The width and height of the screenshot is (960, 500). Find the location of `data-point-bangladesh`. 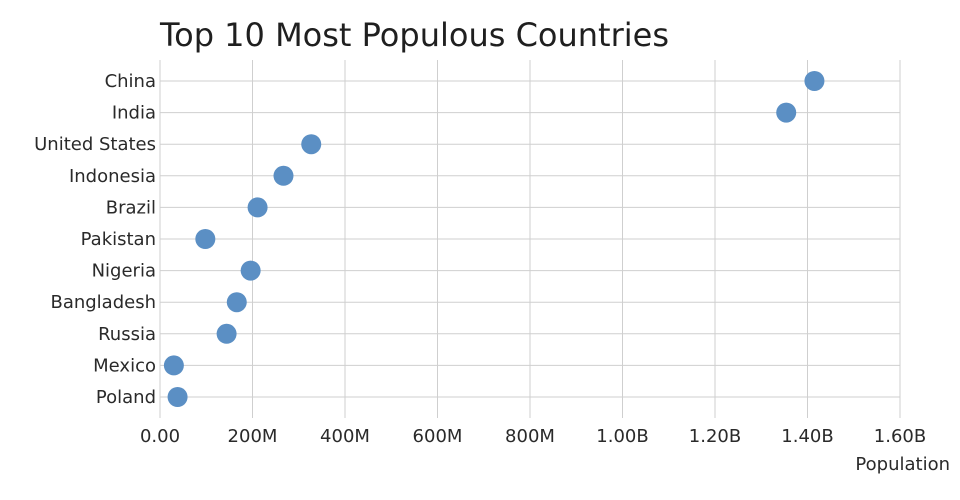

data-point-bangladesh is located at coordinates (236, 302).